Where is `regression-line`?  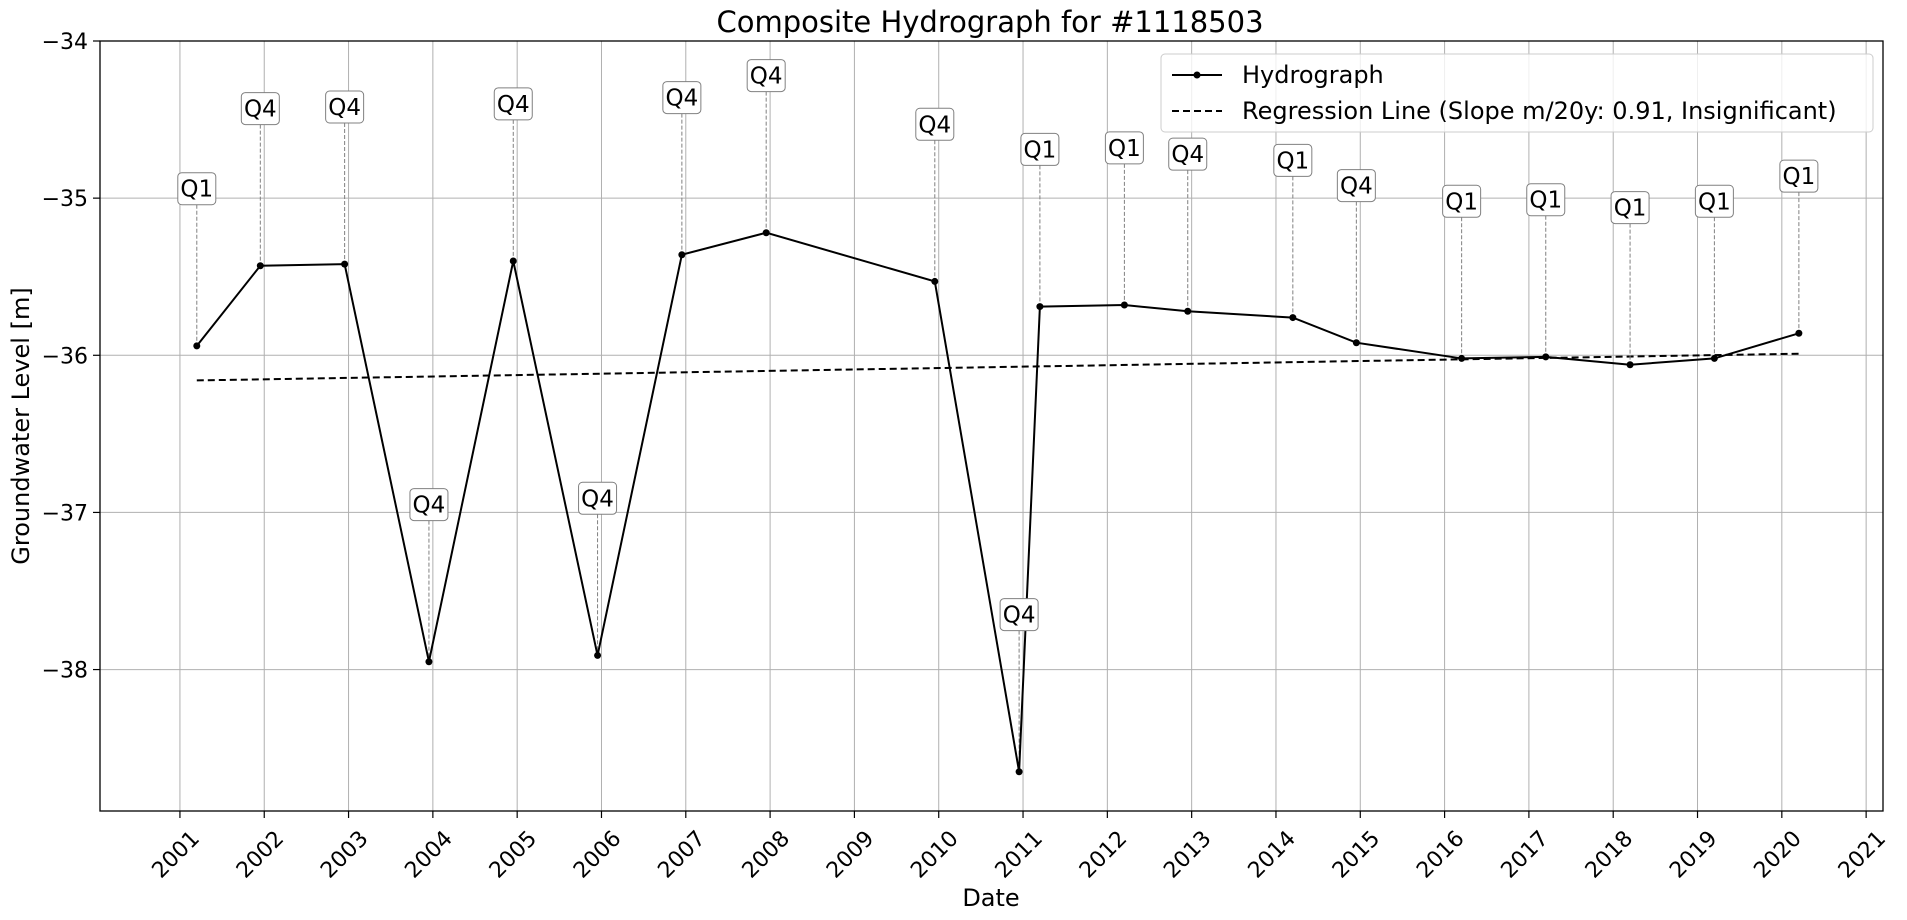 regression-line is located at coordinates (997, 367).